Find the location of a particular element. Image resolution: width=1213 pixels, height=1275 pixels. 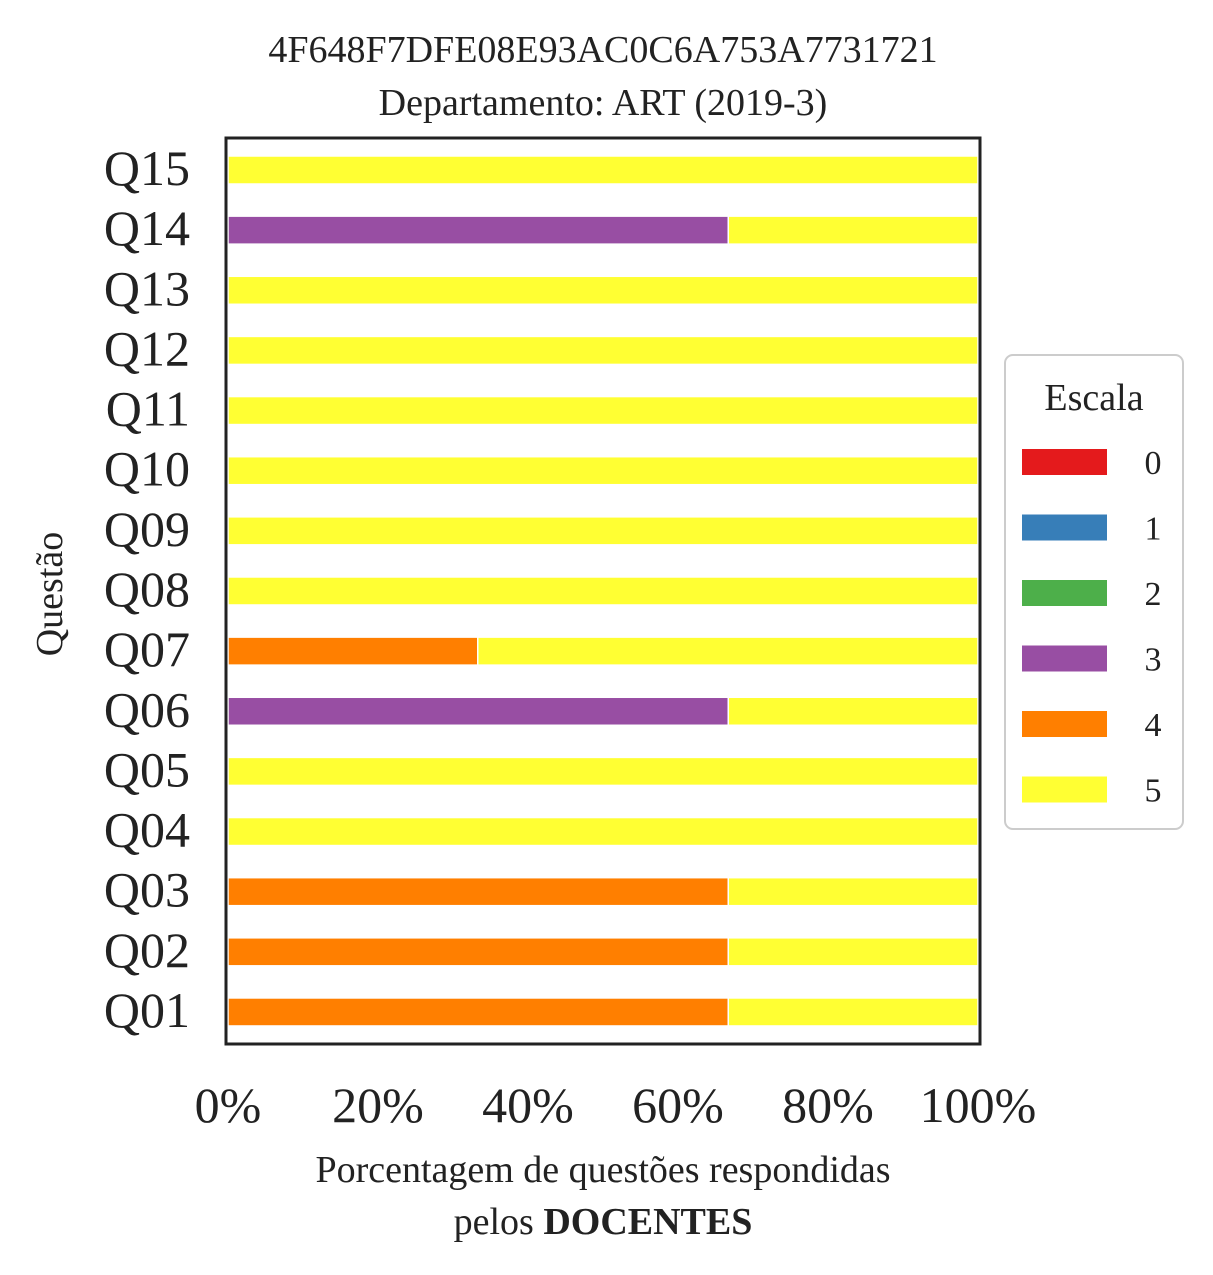

x-axis-label-line1: Porcentagem de questões respondidas is located at coordinates (602, 1170).